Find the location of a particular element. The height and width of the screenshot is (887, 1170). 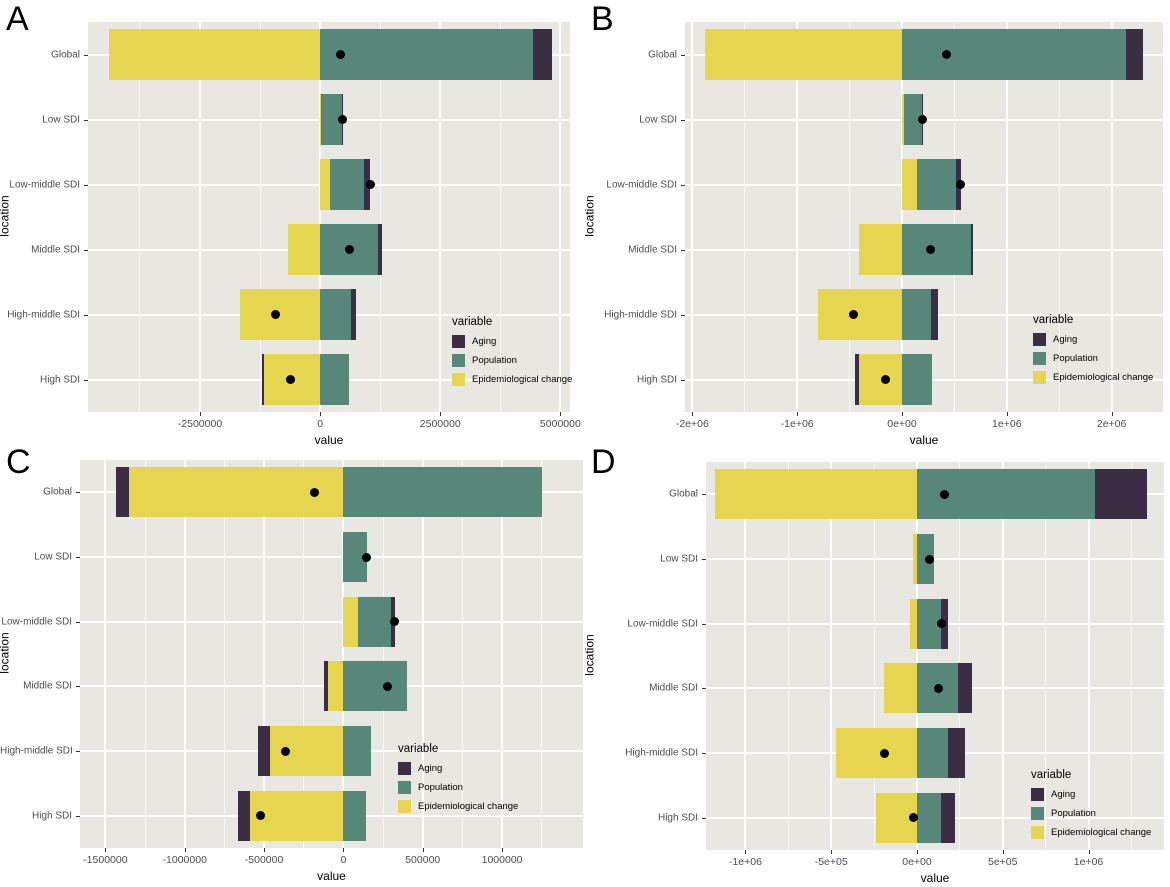

x-tick-label: 0e+00 is located at coordinates (902, 424).